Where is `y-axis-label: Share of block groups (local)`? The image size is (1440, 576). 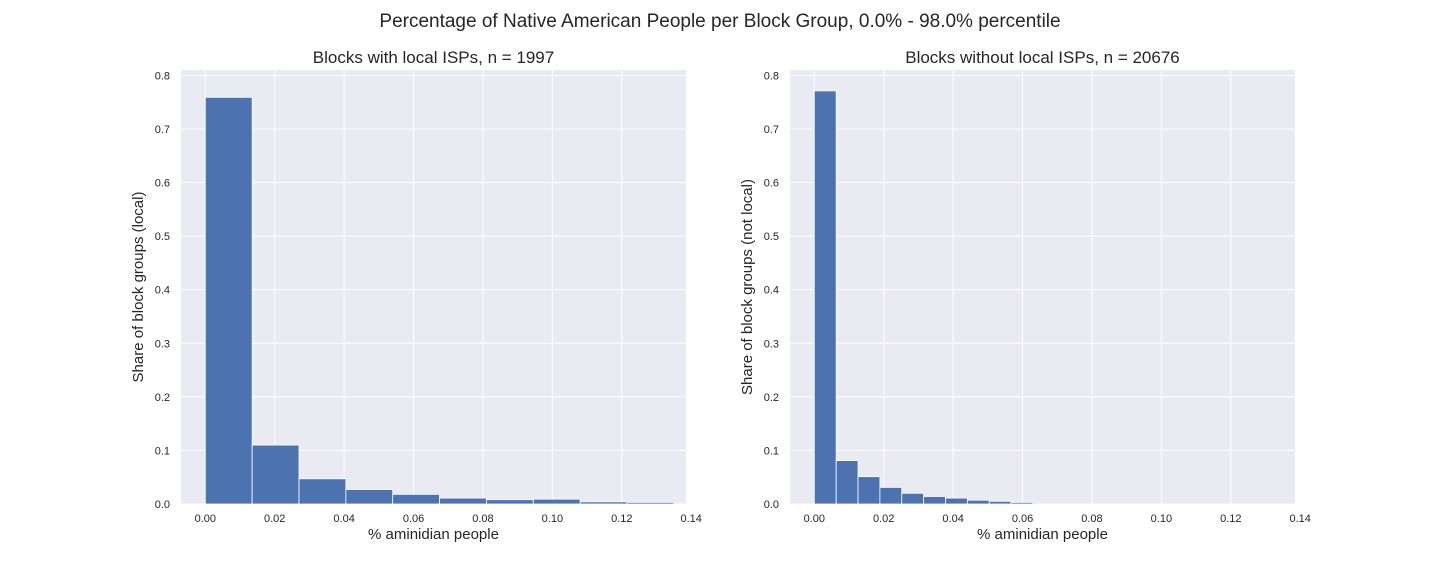
y-axis-label: Share of block groups (local) is located at coordinates (138, 287).